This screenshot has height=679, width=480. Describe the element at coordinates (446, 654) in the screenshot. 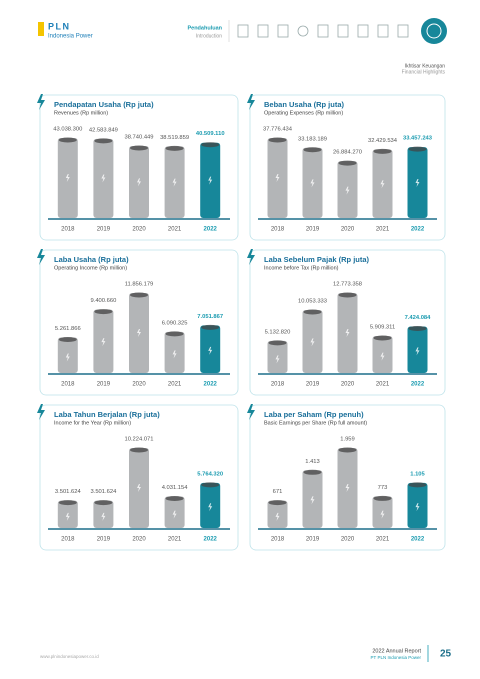

I see `page-number: 25` at that location.